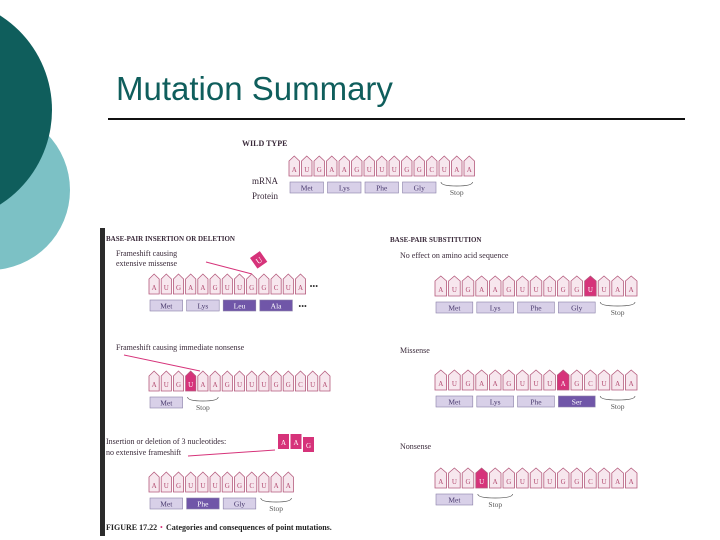  What do you see at coordinates (319, 170) in the screenshot?
I see `wild-type-base-2: G` at bounding box center [319, 170].